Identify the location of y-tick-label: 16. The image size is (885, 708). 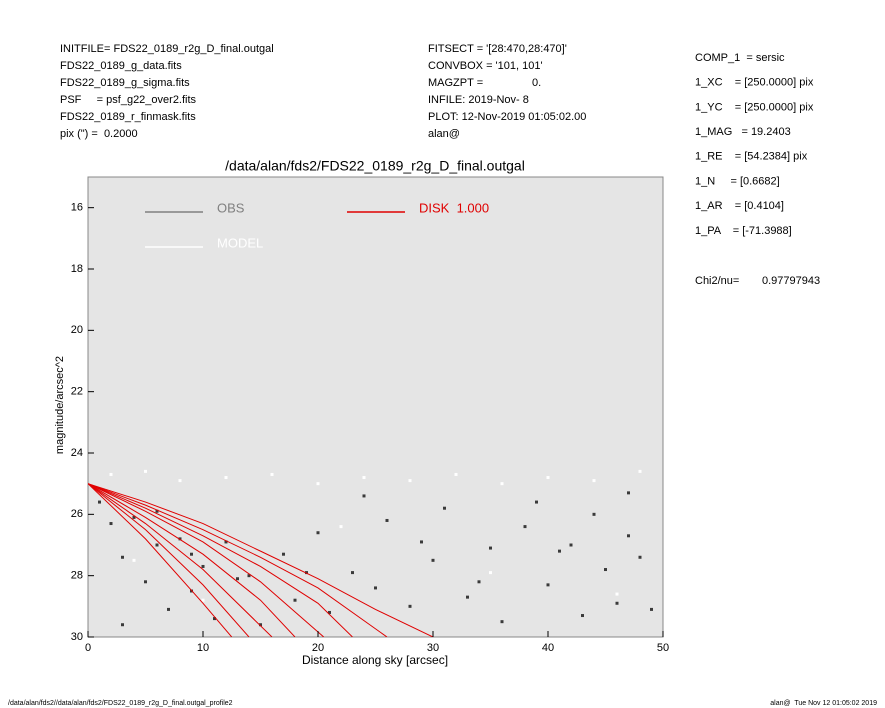
(77, 208).